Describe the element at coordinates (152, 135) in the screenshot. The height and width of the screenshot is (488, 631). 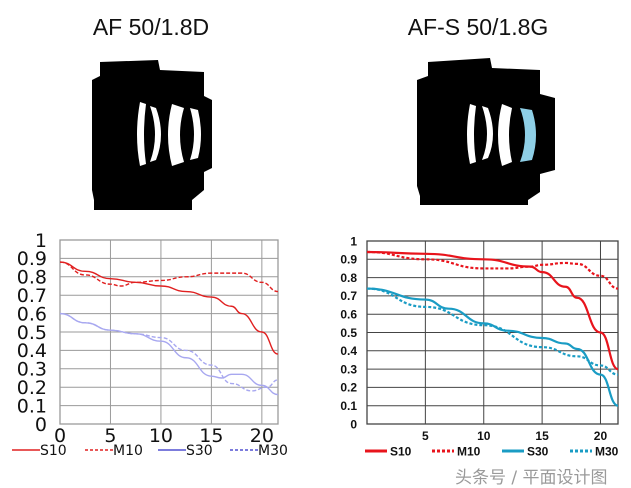
I see `lens-diagram-left` at that location.